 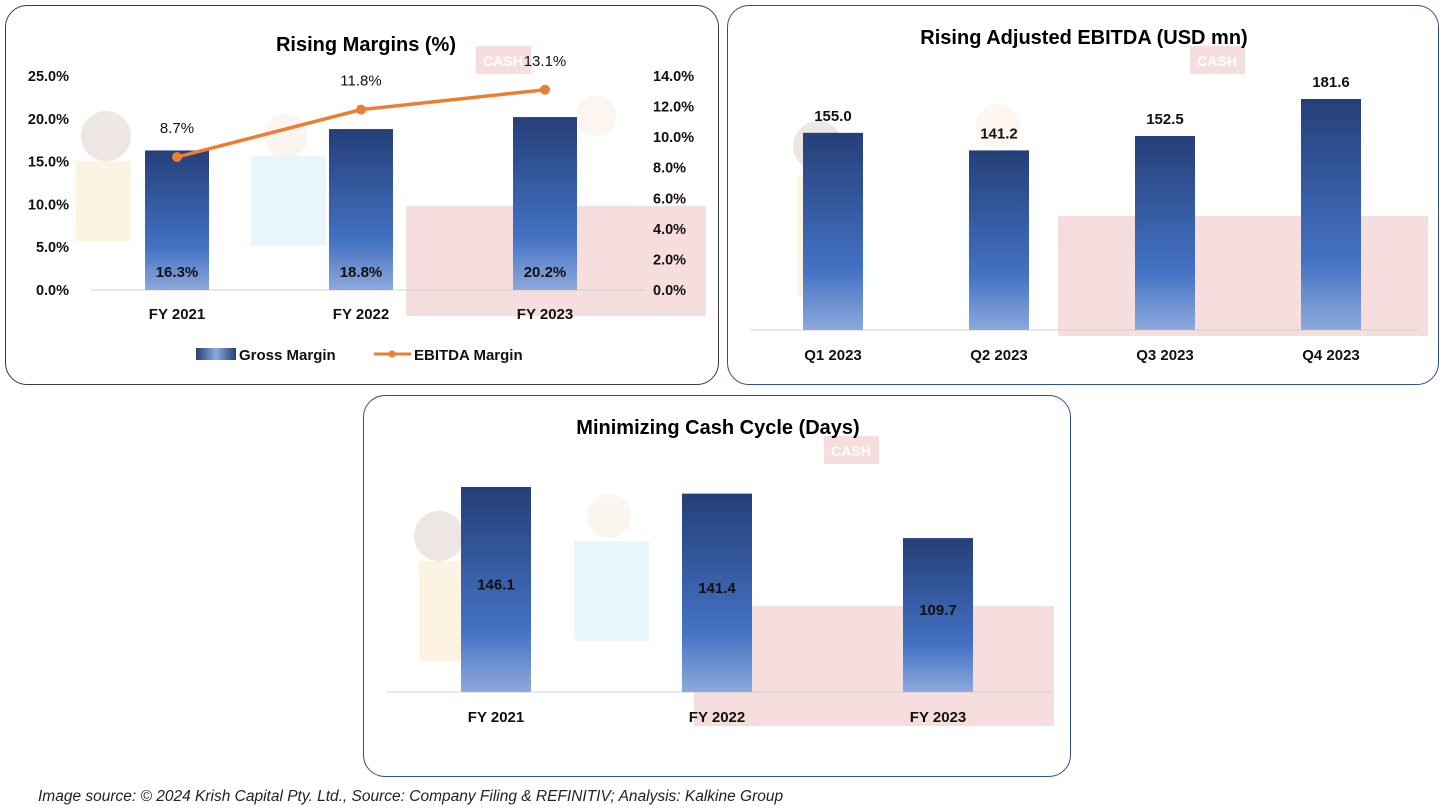 I want to click on right-y-tick-label: 0.0%, so click(x=669, y=291).